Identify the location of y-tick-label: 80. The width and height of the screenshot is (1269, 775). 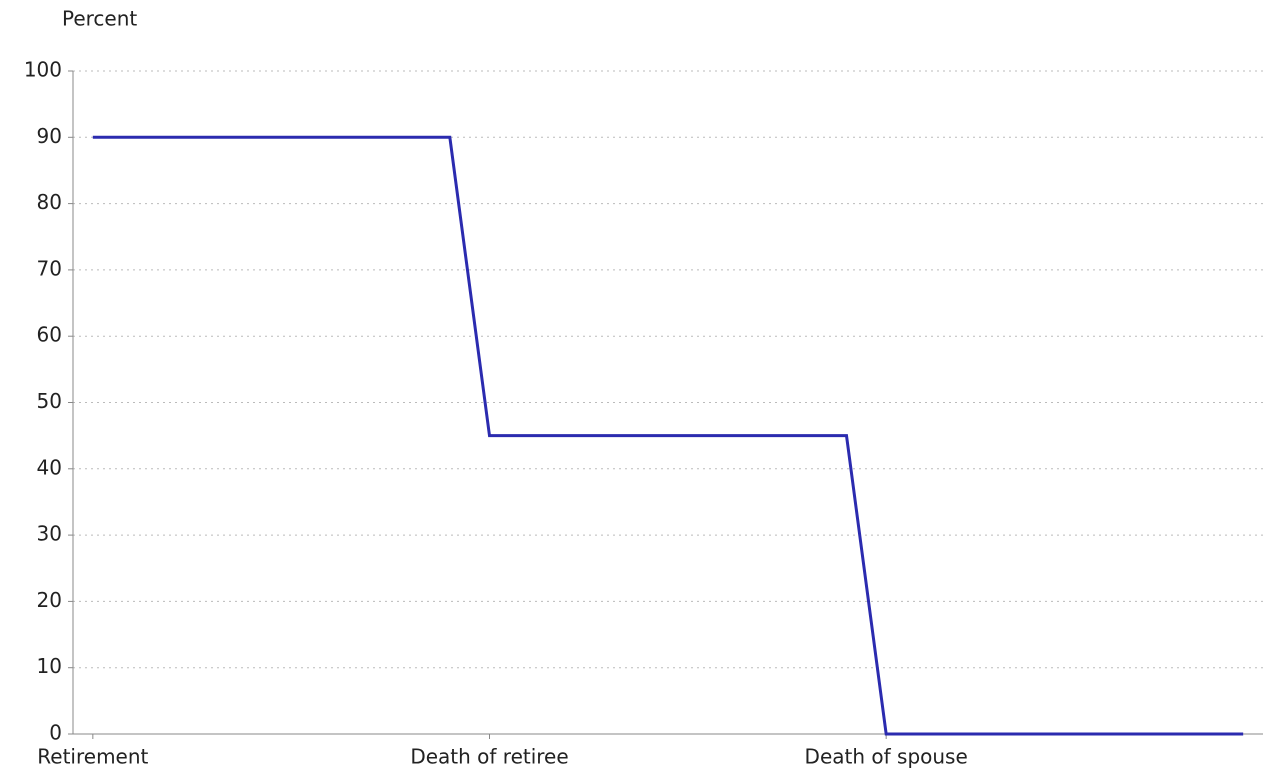
(49, 202).